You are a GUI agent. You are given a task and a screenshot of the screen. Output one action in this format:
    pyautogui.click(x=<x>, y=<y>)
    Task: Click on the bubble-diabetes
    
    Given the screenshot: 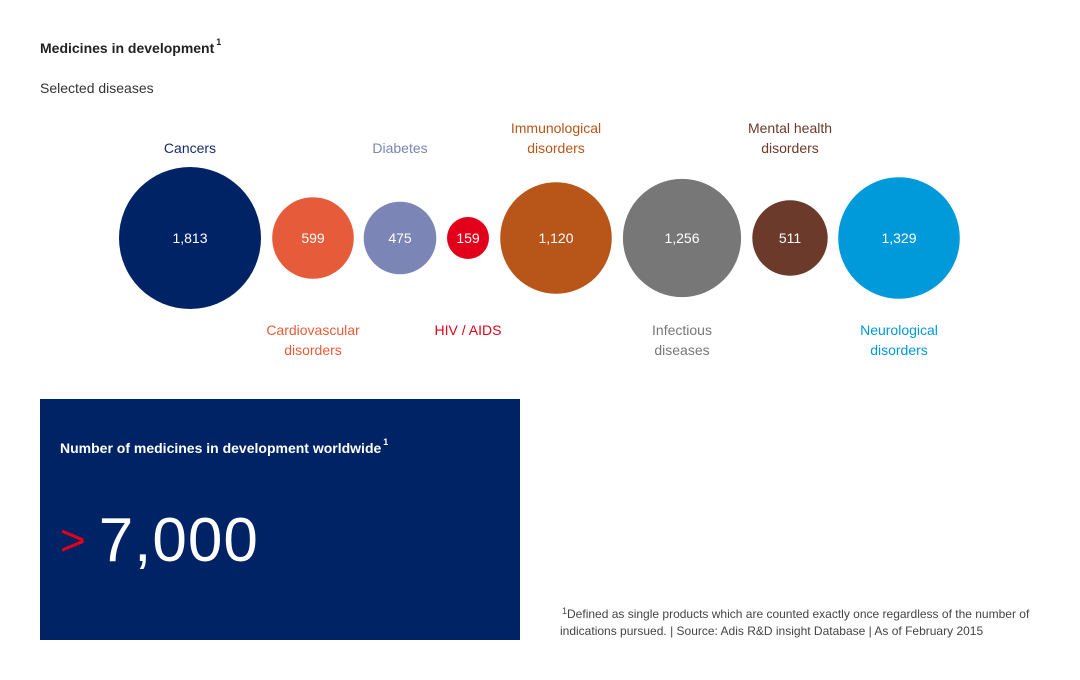 What is the action you would take?
    pyautogui.click(x=400, y=238)
    